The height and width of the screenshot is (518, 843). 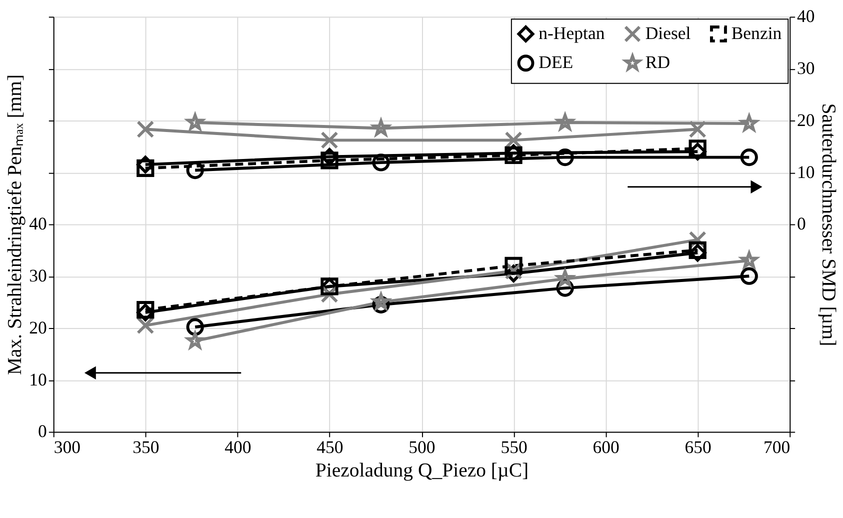 I want to click on x-tick-label: 500, so click(x=422, y=447).